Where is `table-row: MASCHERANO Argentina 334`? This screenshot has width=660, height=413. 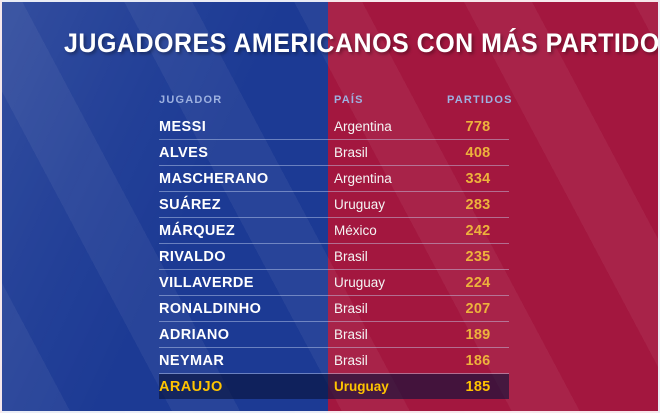
table-row: MASCHERANO Argentina 334 is located at coordinates (334, 179).